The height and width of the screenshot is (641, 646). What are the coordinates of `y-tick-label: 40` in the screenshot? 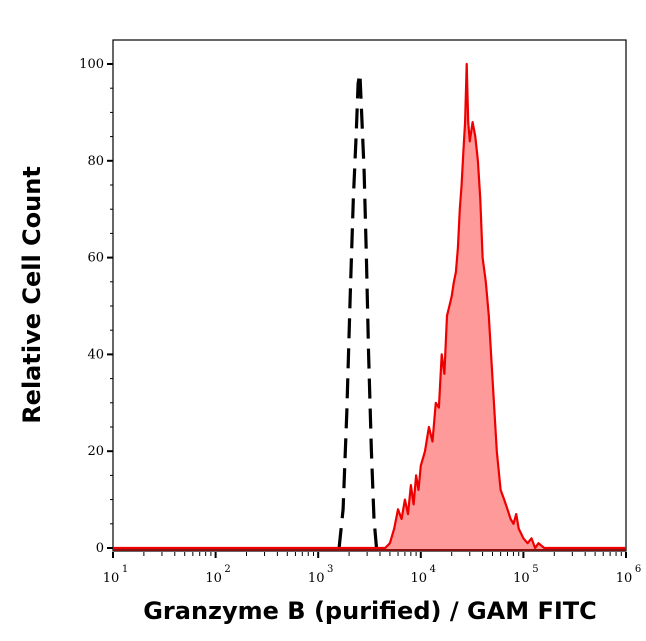 It's located at (95, 354).